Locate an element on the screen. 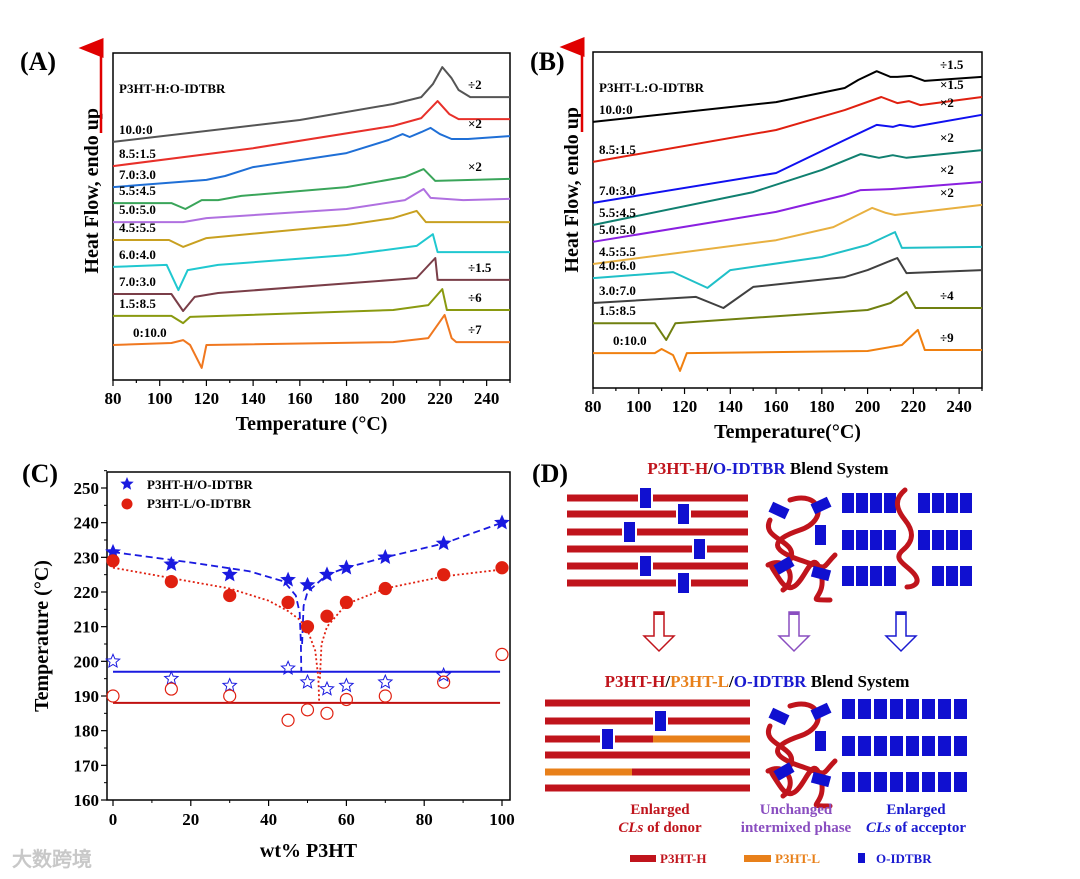 This screenshot has height=879, width=1080. y-tick-label: 180 is located at coordinates (87, 731).